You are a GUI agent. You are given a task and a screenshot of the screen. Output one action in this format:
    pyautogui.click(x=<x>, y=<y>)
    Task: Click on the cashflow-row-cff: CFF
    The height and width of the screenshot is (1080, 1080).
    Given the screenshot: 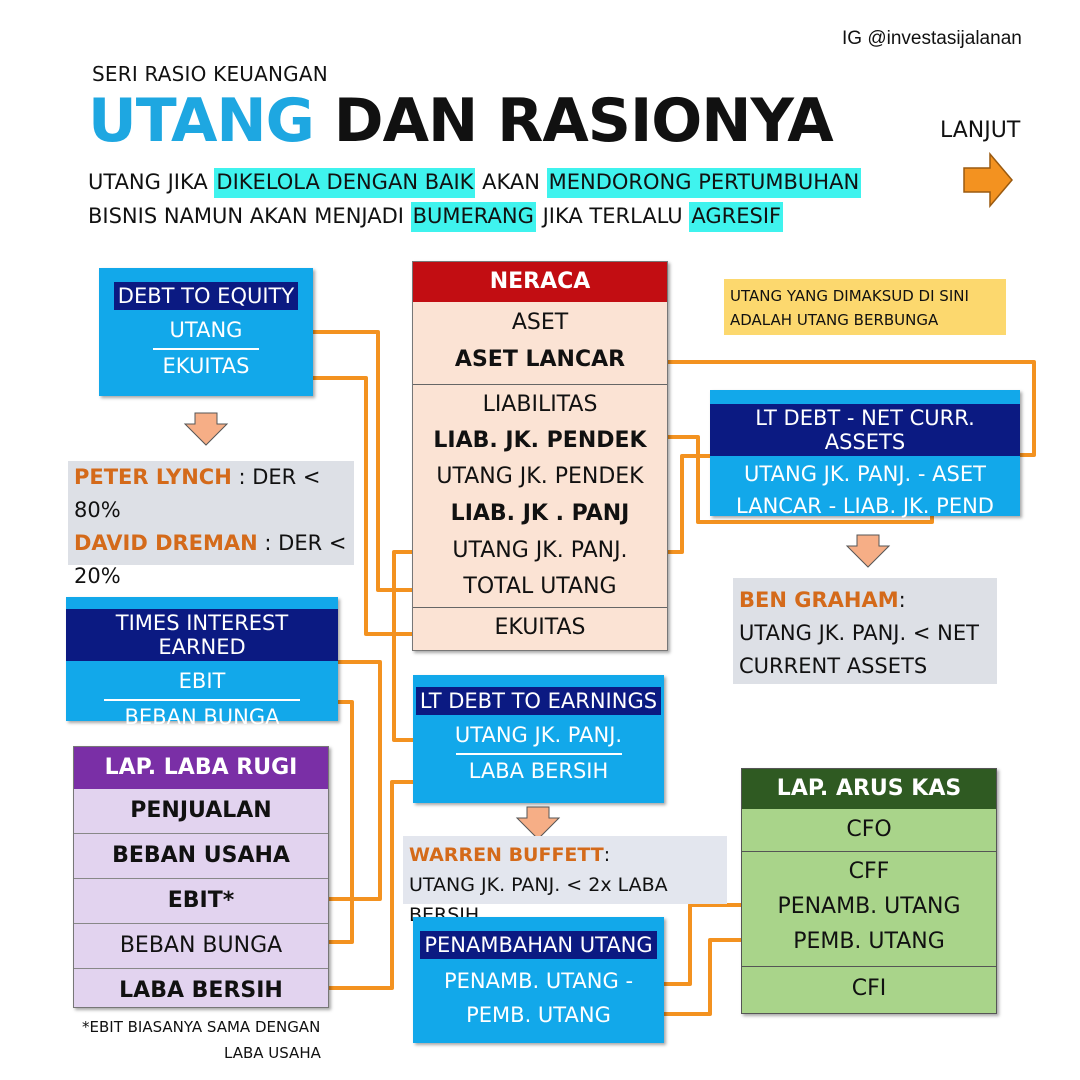 What is the action you would take?
    pyautogui.click(x=869, y=871)
    